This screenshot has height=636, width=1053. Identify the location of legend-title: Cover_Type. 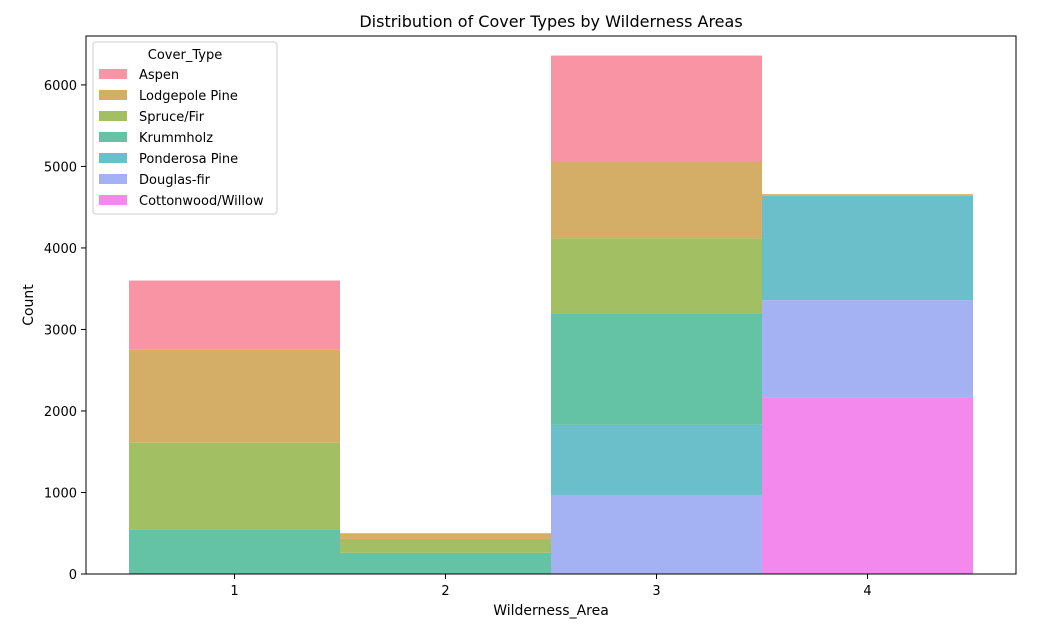
(185, 55).